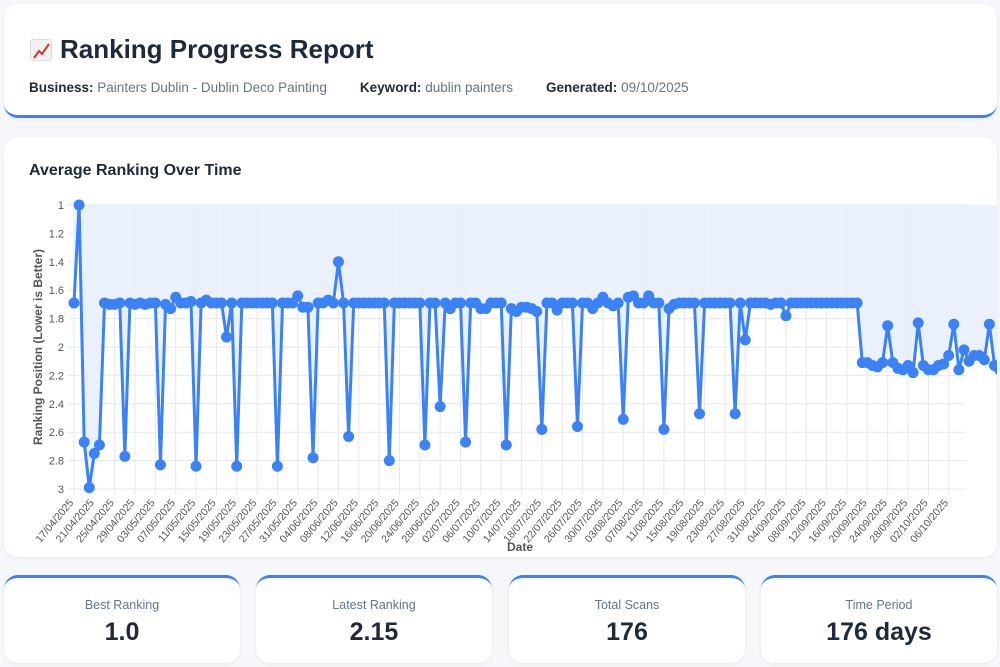 The image size is (1000, 667). Describe the element at coordinates (374, 605) in the screenshot. I see `stat-label: Latest Ranking` at that location.